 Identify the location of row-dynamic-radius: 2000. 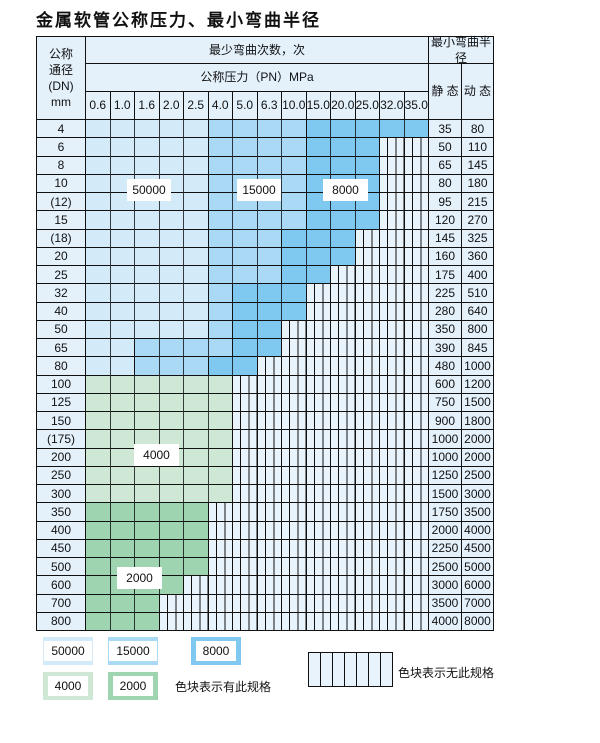
(477, 439).